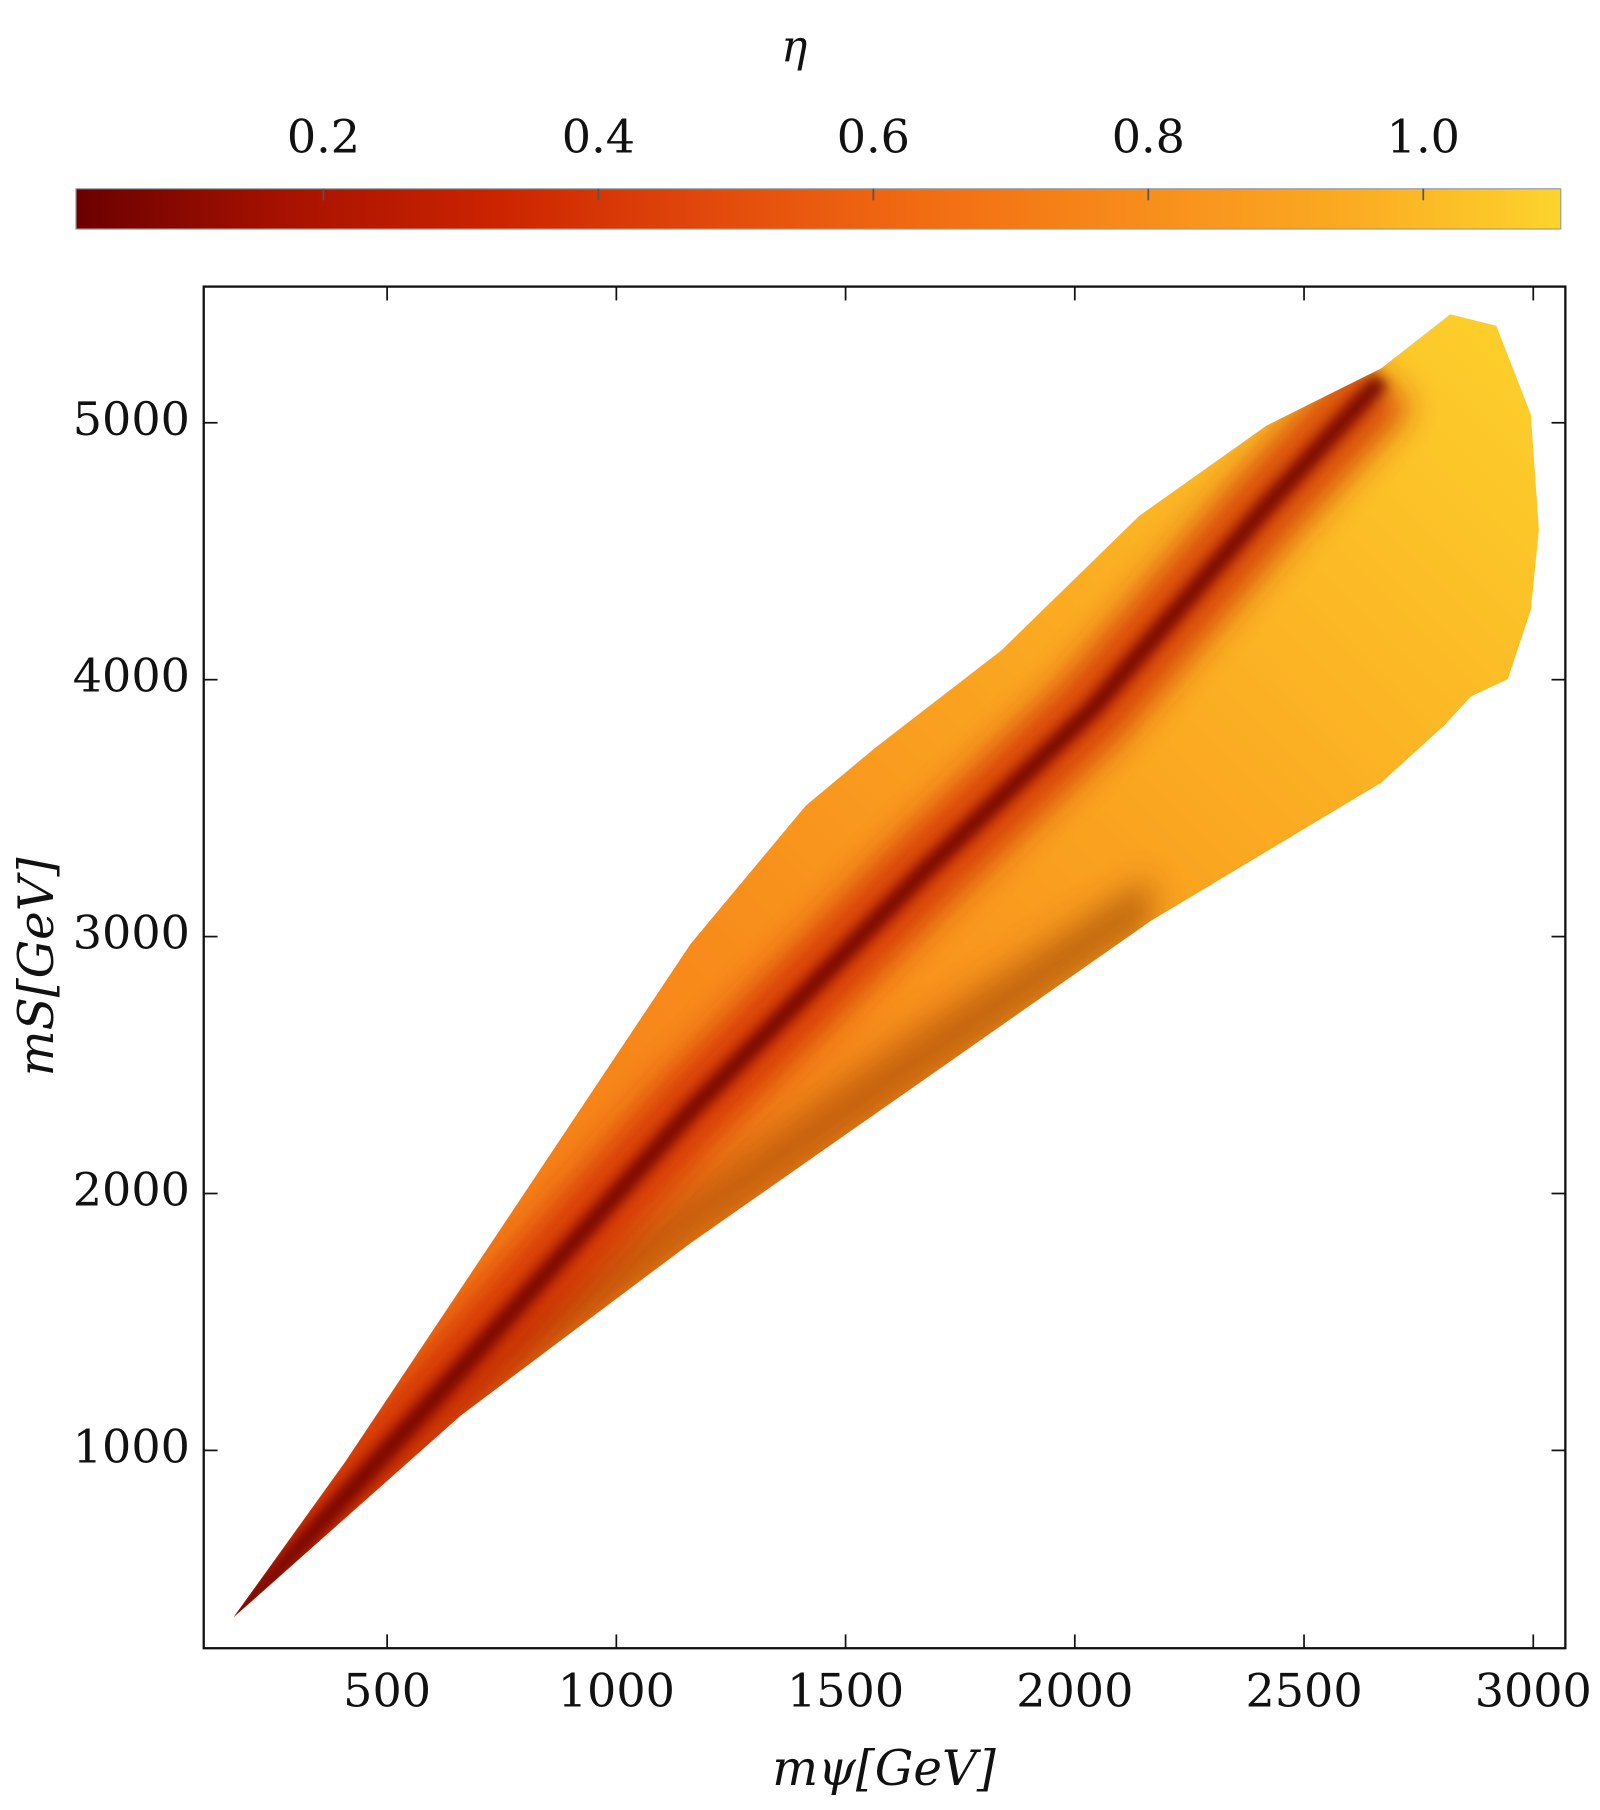 The height and width of the screenshot is (1810, 1600). What do you see at coordinates (794, 47) in the screenshot?
I see `colorbar-title: η` at bounding box center [794, 47].